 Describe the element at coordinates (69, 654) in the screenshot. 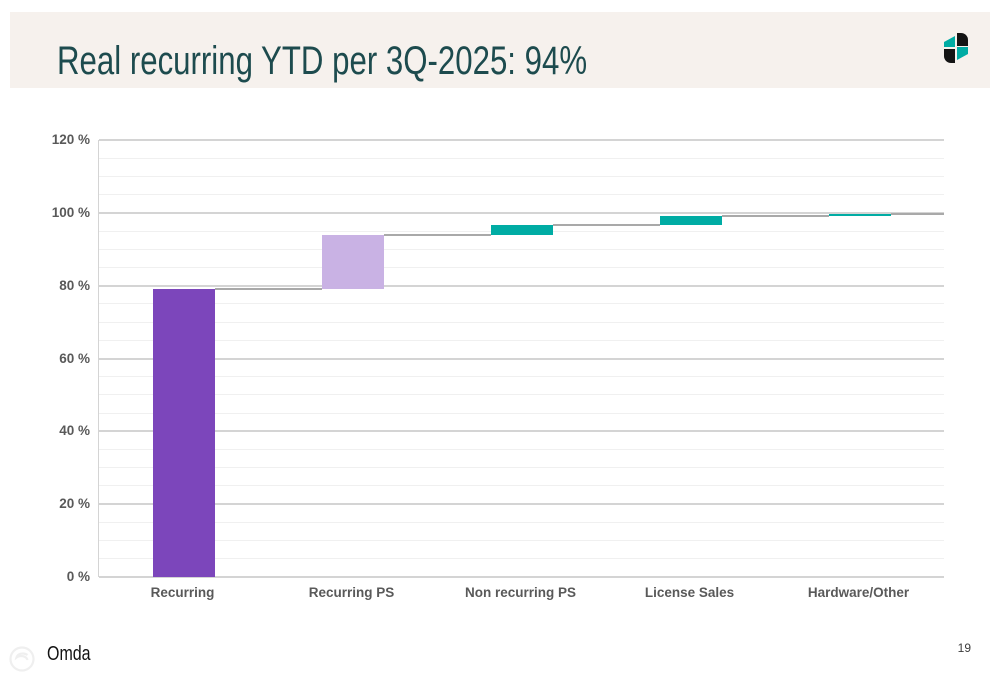

I see `footer-brand: Omda` at that location.